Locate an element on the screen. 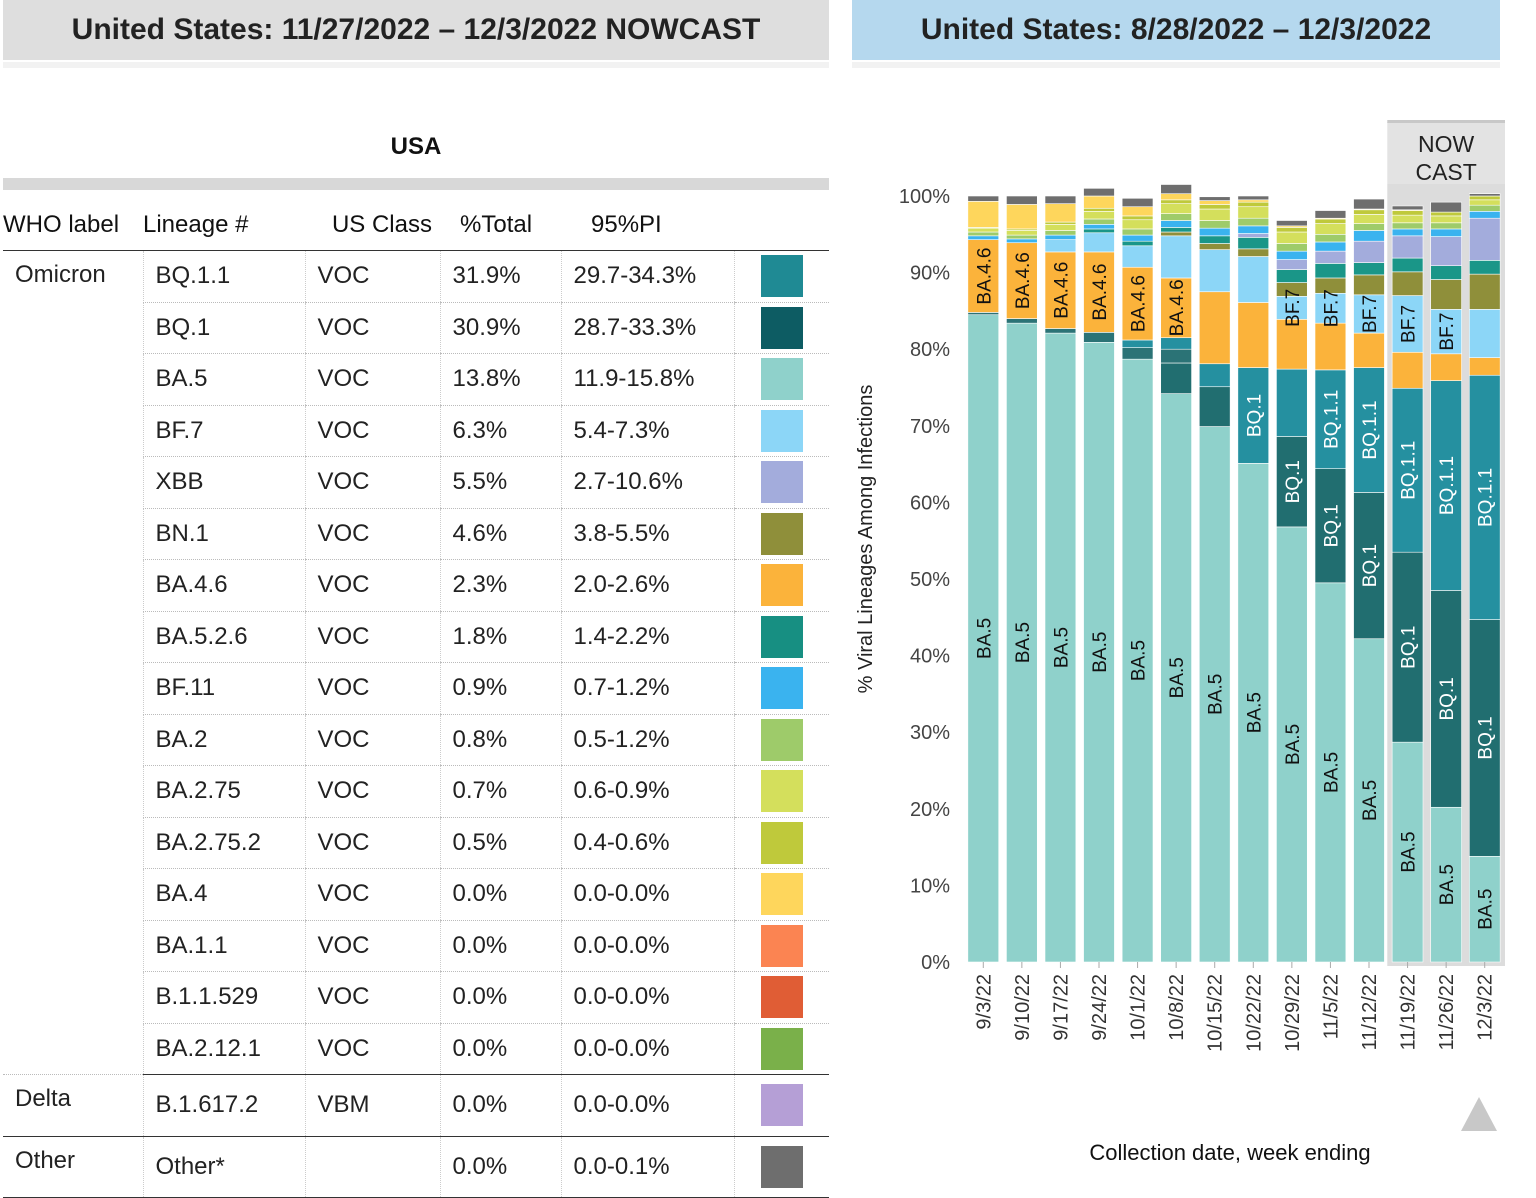  pi-cell: 2.0-2.6% is located at coordinates (647, 585).